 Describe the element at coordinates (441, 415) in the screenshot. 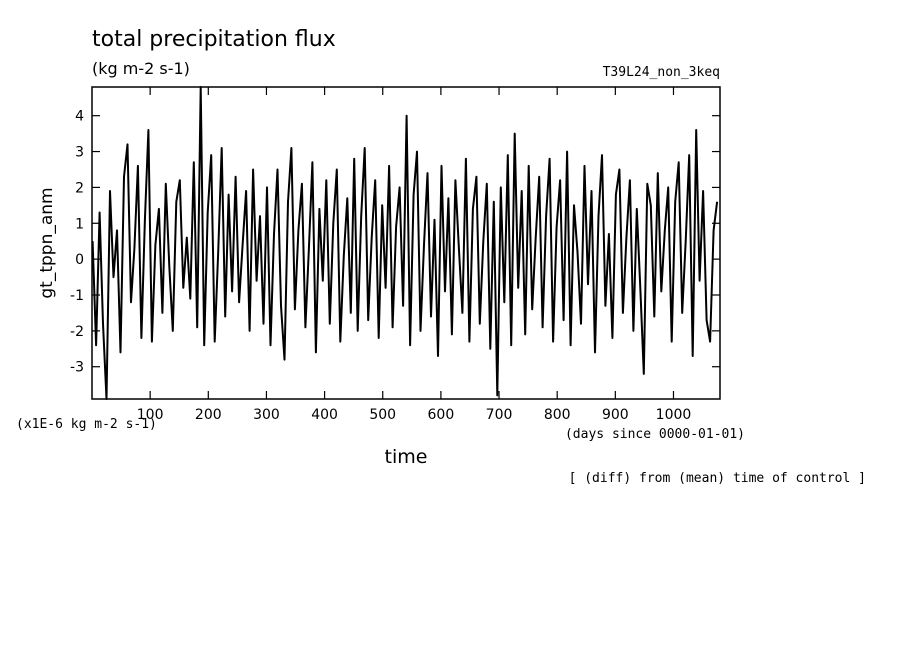

I see `x-tick-label: 600` at that location.